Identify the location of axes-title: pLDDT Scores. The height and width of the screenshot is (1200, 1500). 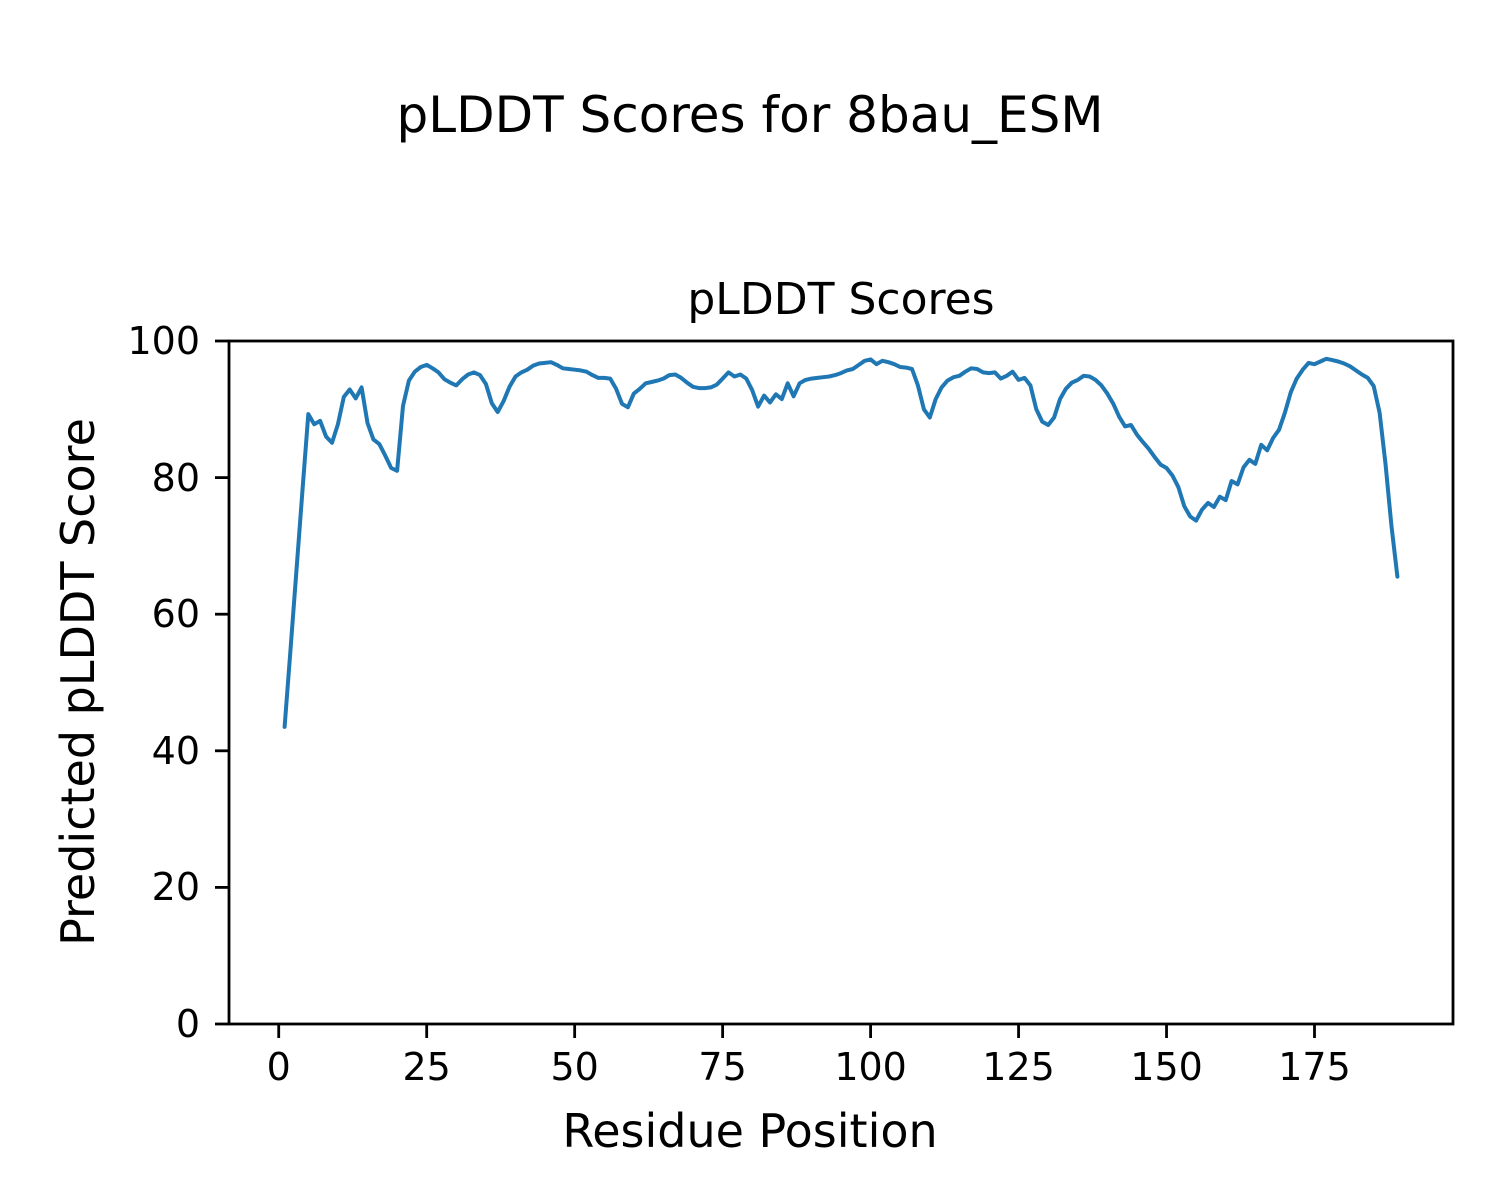
(841, 299).